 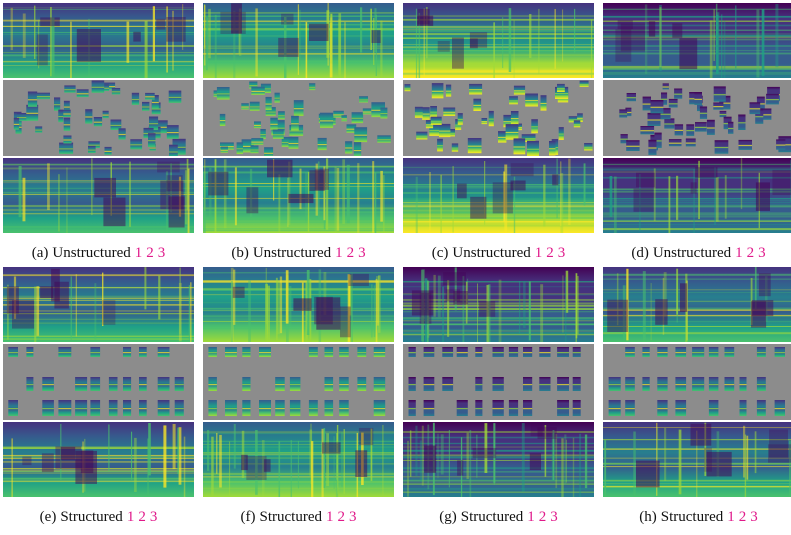 I want to click on panel-caption: (b) Unstructured 1 2 3, so click(x=298, y=253).